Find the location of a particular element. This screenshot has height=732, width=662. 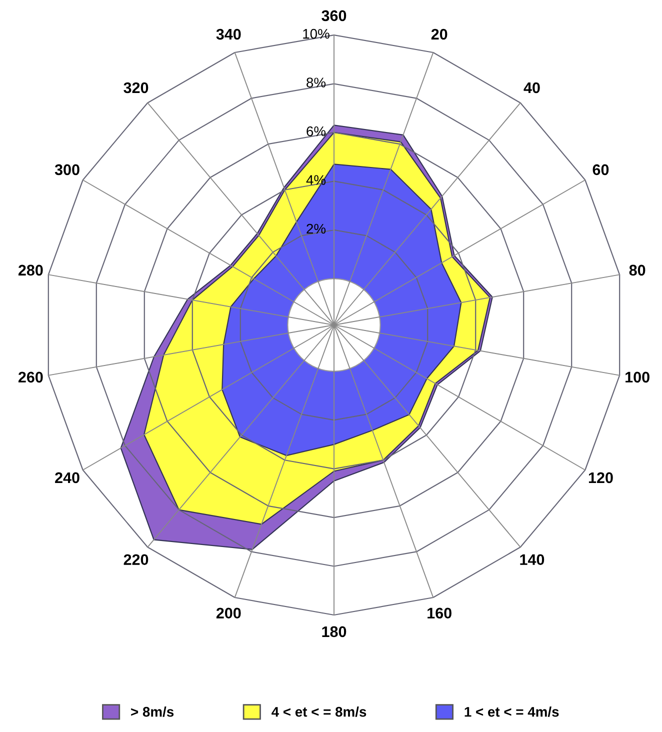

spoke-label: 120 is located at coordinates (600, 478).